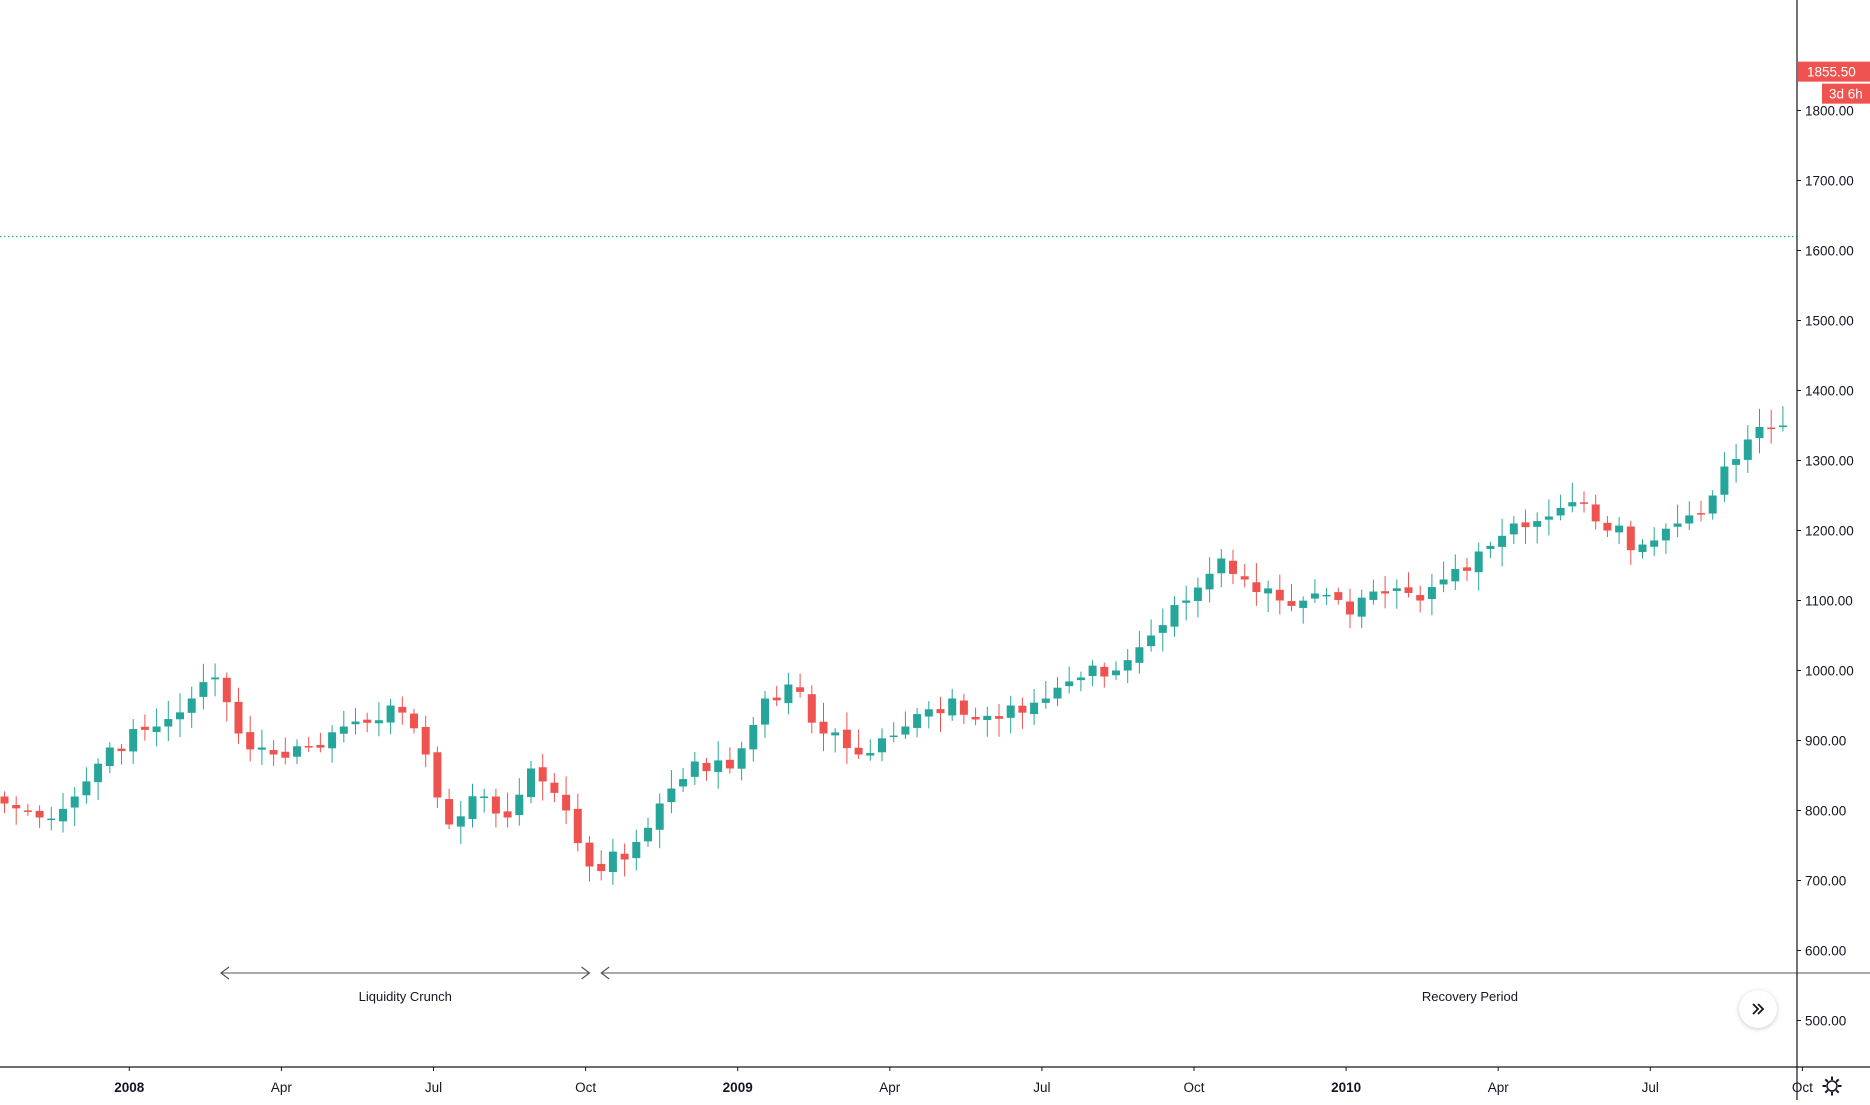 The image size is (1870, 1105). What do you see at coordinates (1758, 1009) in the screenshot?
I see `scroll-to-realtime-button` at bounding box center [1758, 1009].